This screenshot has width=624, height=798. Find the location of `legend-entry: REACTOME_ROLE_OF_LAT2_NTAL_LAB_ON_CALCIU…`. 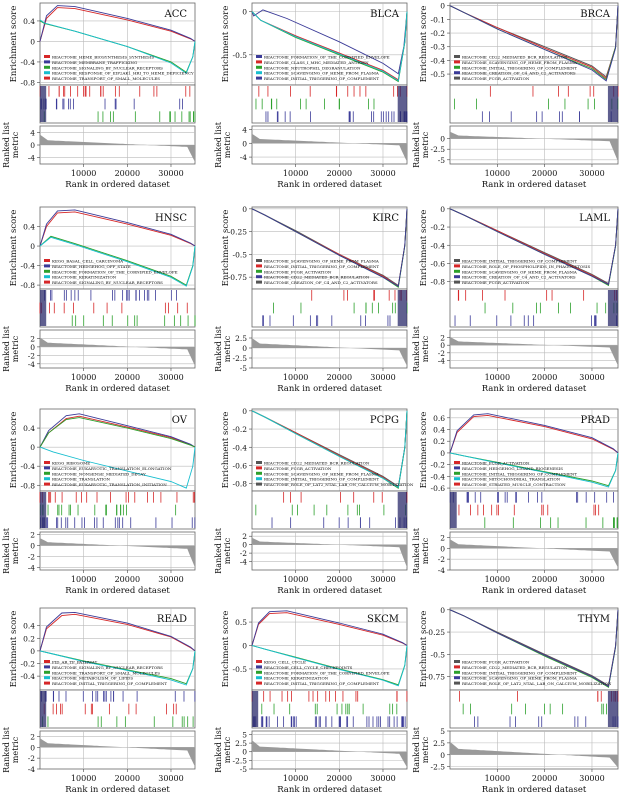

legend-entry: REACTOME_ROLE_OF_LAT2_NTAL_LAB_ON_CALCIU… is located at coordinates (339, 484).